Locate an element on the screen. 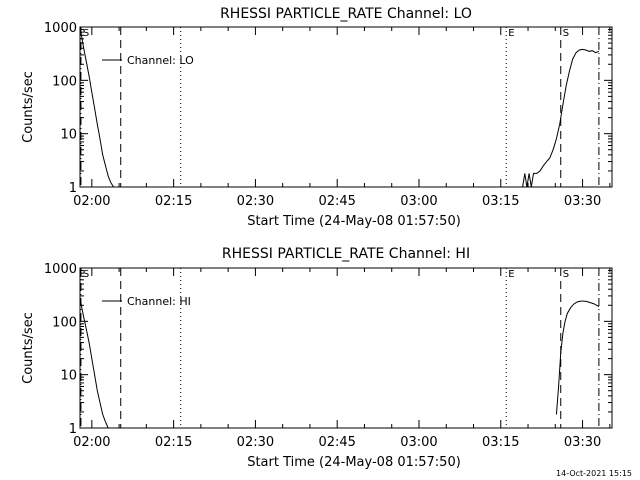  chart-title: RHESSI PARTICLE_RATE Channel: LO is located at coordinates (346, 14).